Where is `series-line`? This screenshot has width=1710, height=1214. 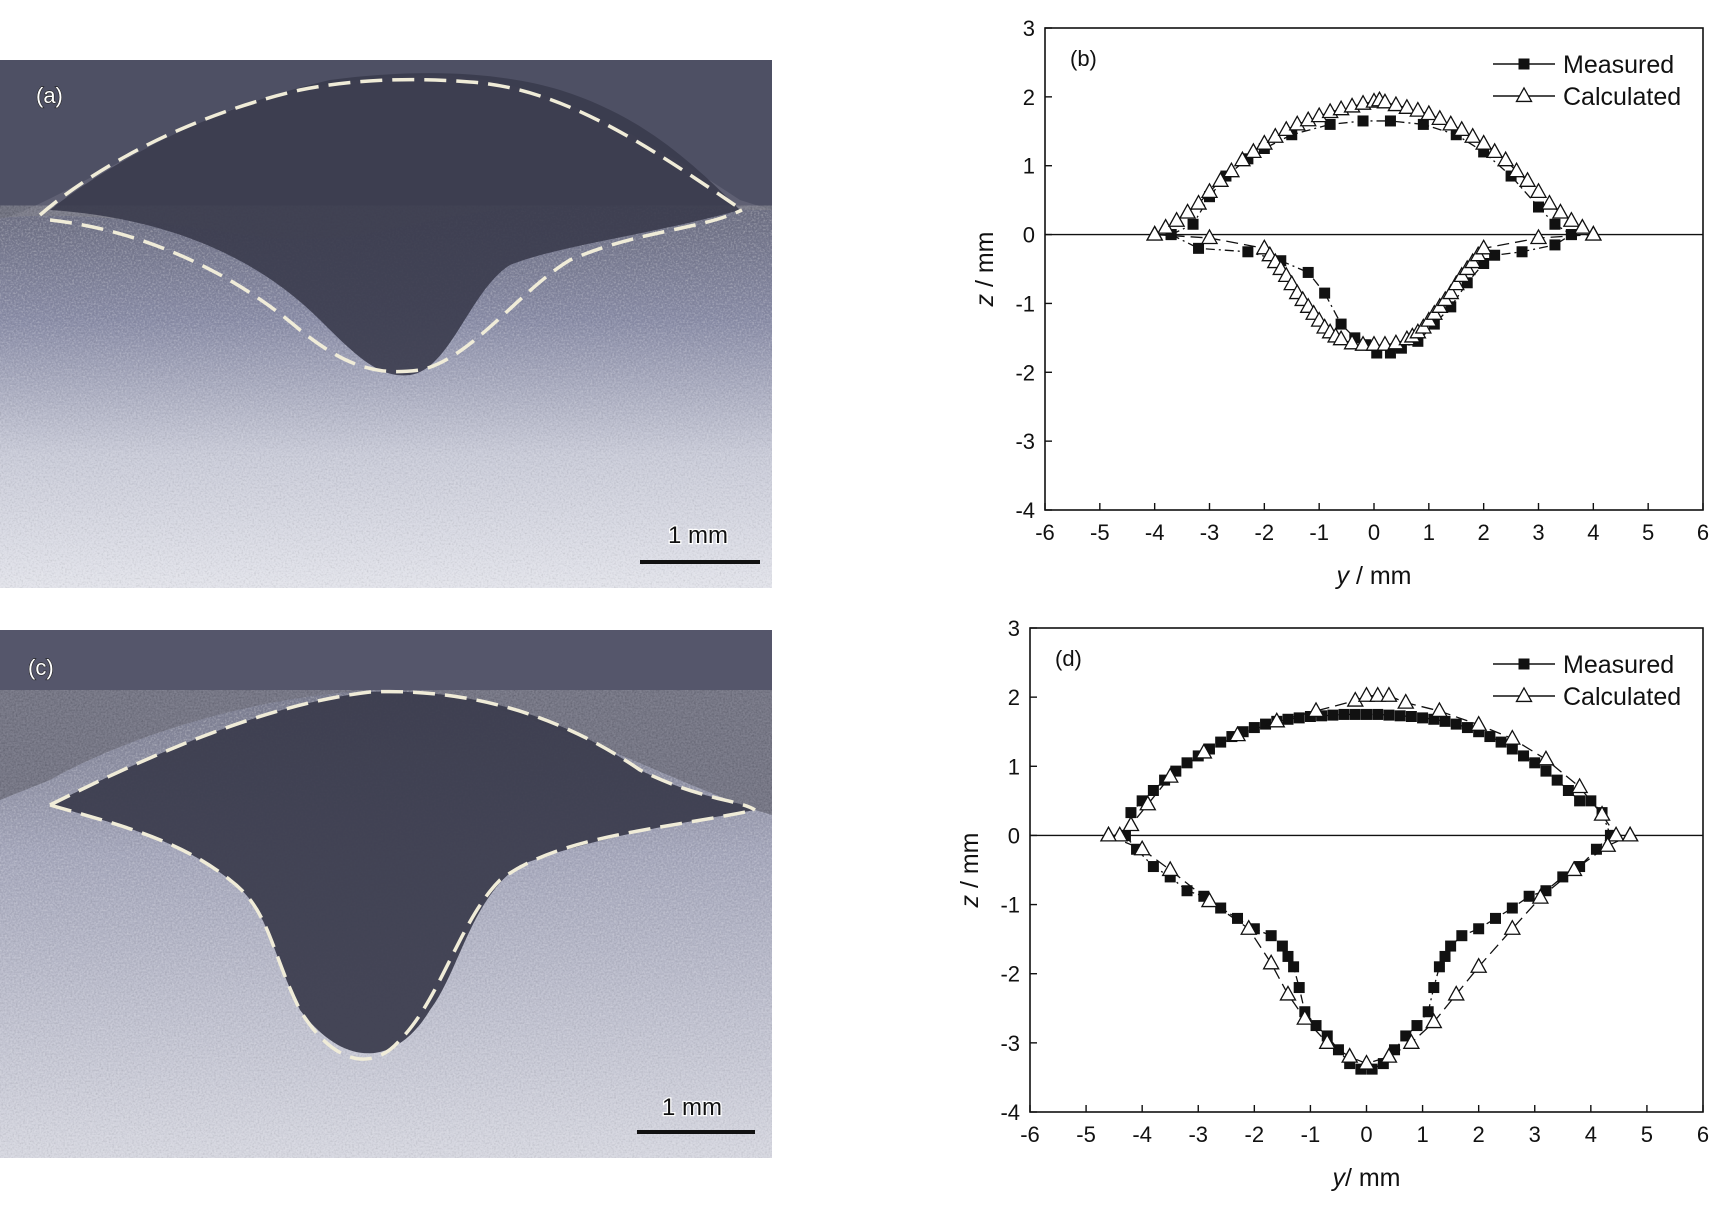
series-line is located at coordinates (1368, 774).